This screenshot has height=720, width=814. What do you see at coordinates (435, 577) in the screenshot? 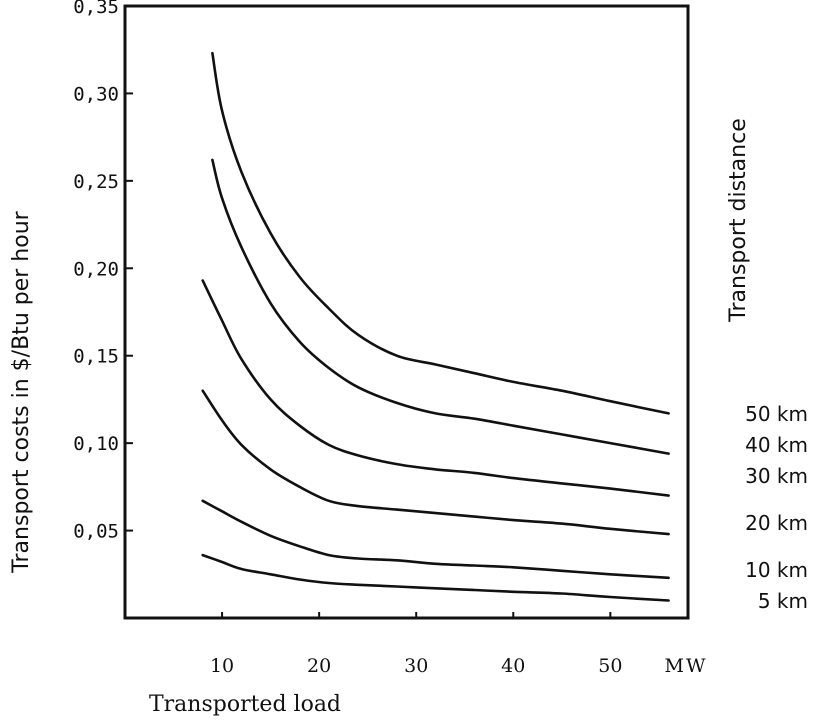
I see `series-line-5-km` at bounding box center [435, 577].